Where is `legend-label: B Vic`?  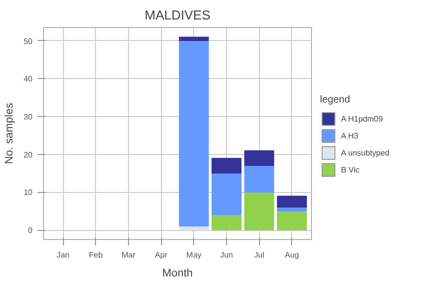 legend-label: B Vic is located at coordinates (351, 169).